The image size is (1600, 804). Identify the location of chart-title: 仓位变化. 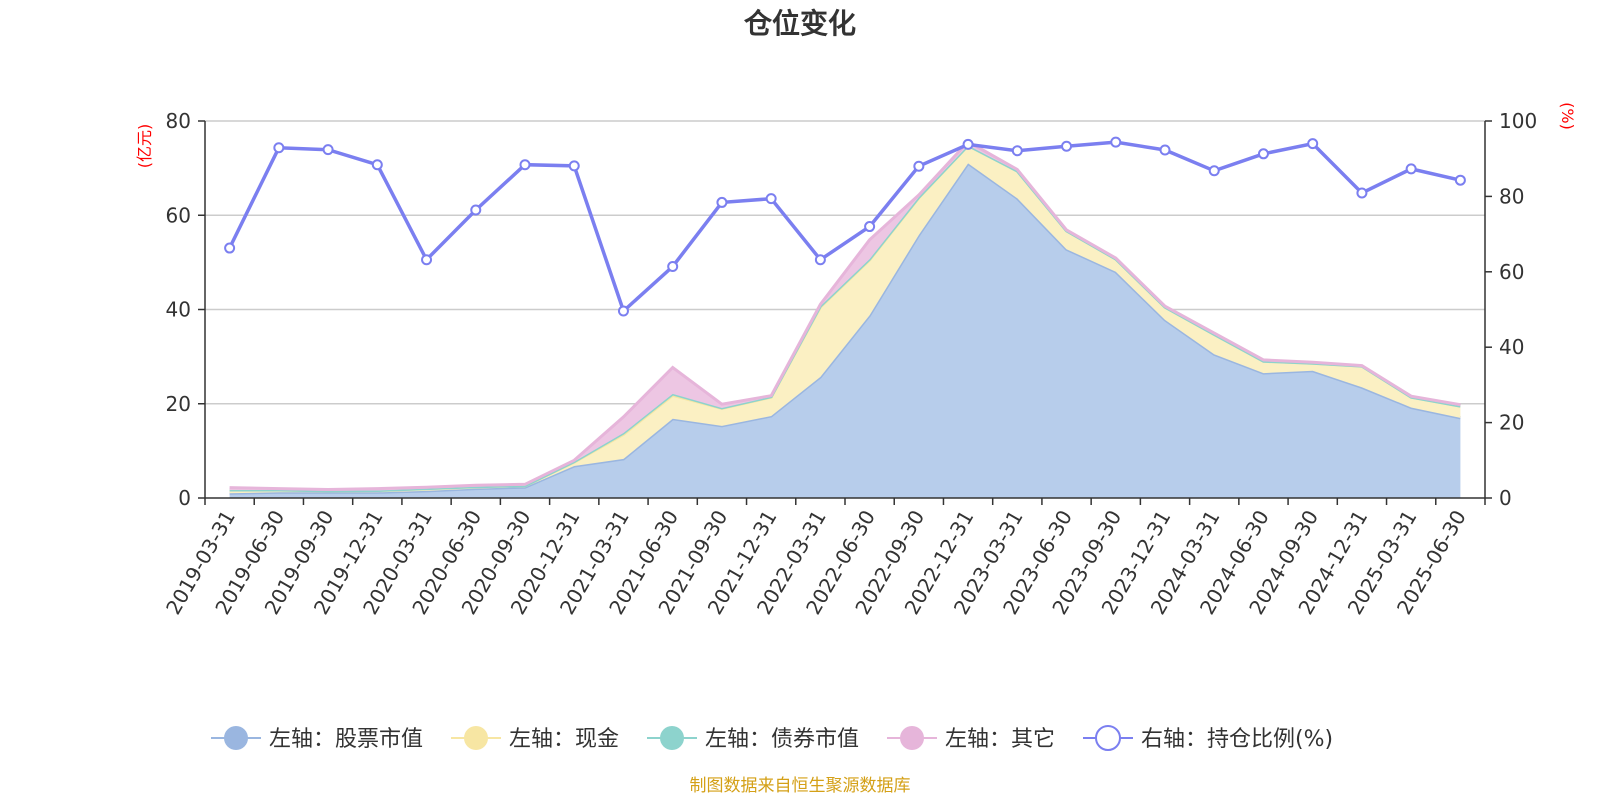
(800, 23).